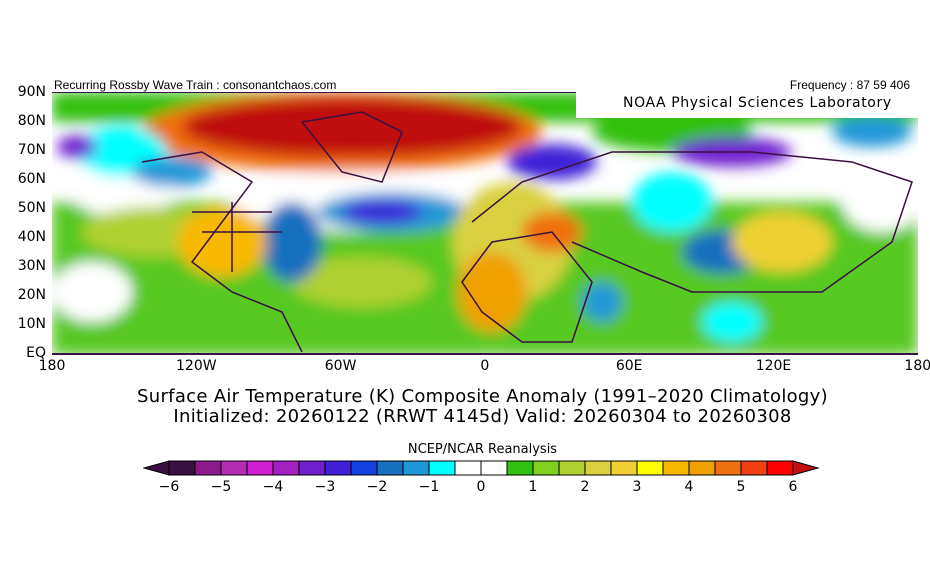 The width and height of the screenshot is (930, 580). I want to click on colorbar-tick-label: −6, so click(169, 487).